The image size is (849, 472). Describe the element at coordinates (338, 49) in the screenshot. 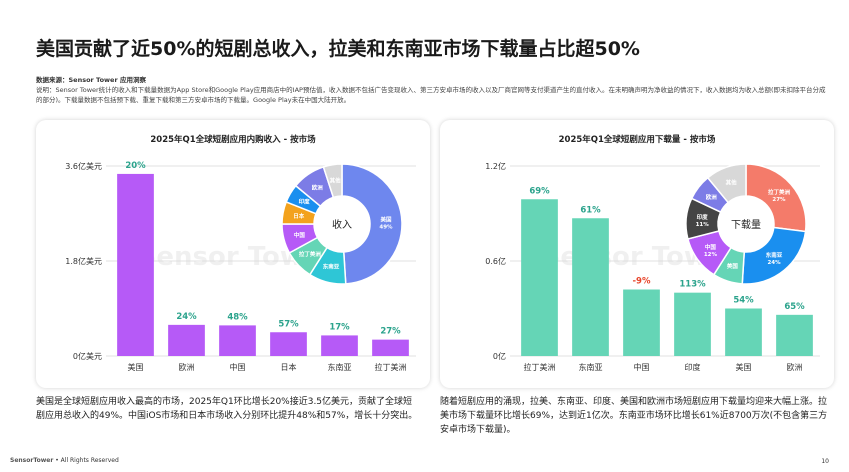

I see `page-title: 美国贡献了近50%的短剧总收入，拉美和东南亚市场下载量占比超50%` at that location.